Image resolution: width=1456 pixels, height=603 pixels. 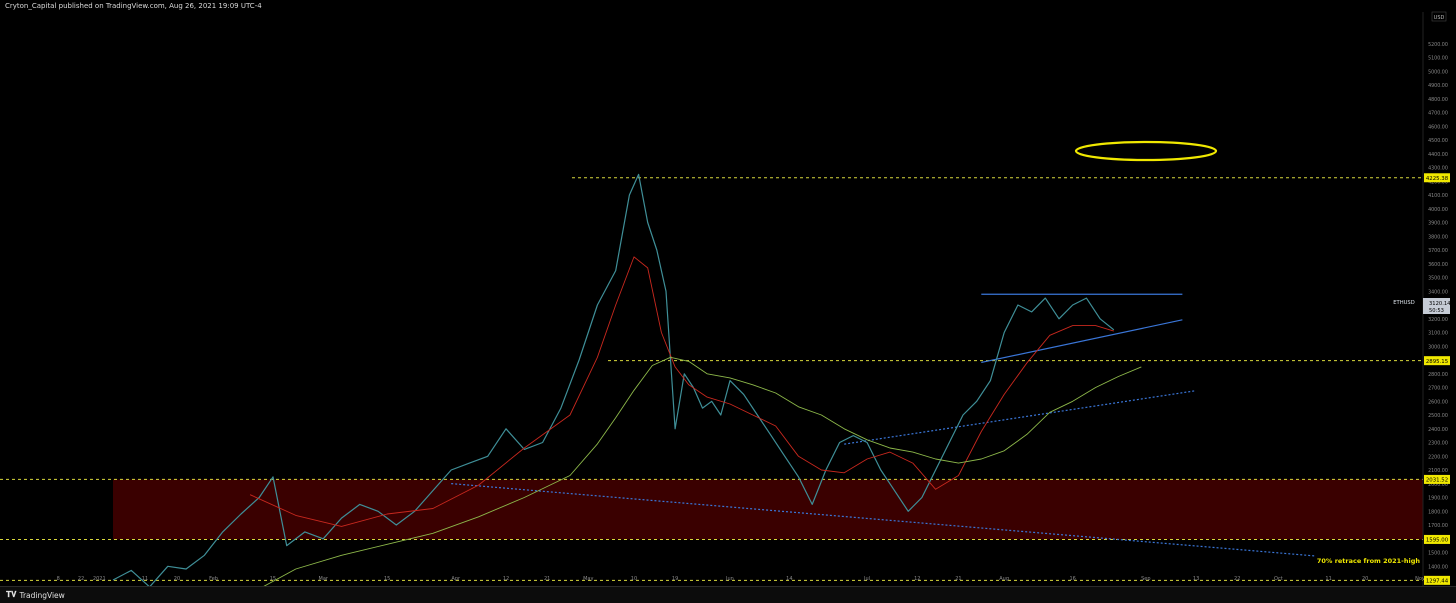 I want to click on time-tick-label: Oct, so click(x=1278, y=579).